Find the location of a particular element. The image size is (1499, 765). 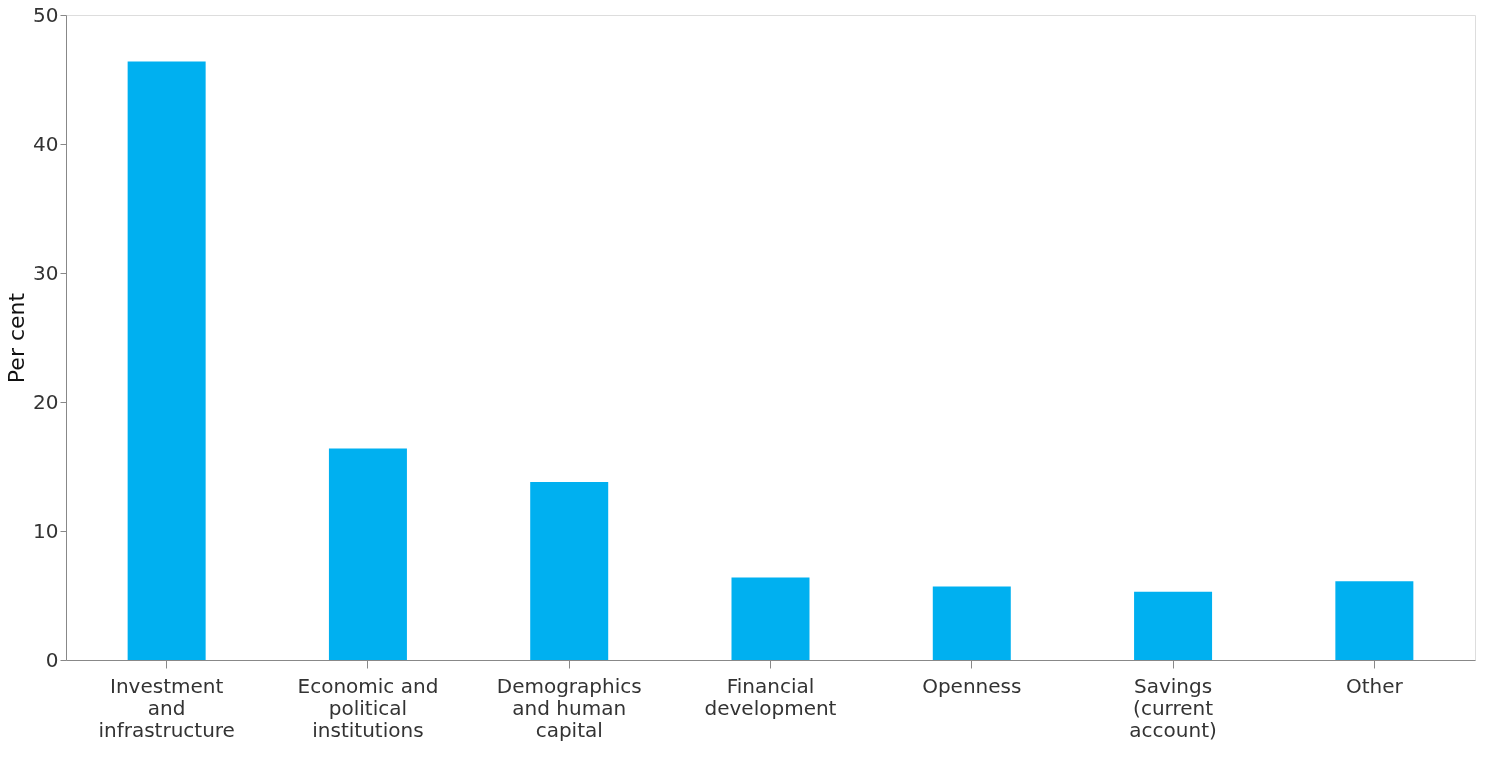

y-tick-label: 50 is located at coordinates (46, 14).